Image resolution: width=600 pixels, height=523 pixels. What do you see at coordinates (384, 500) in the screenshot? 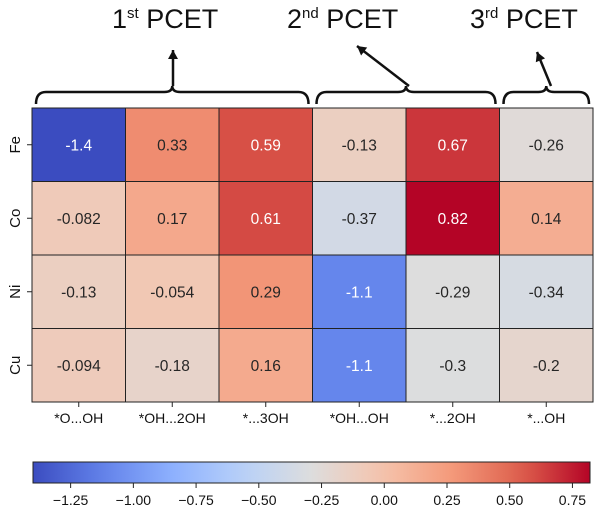
I see `colorbar-tick-label: 0.00` at bounding box center [384, 500].